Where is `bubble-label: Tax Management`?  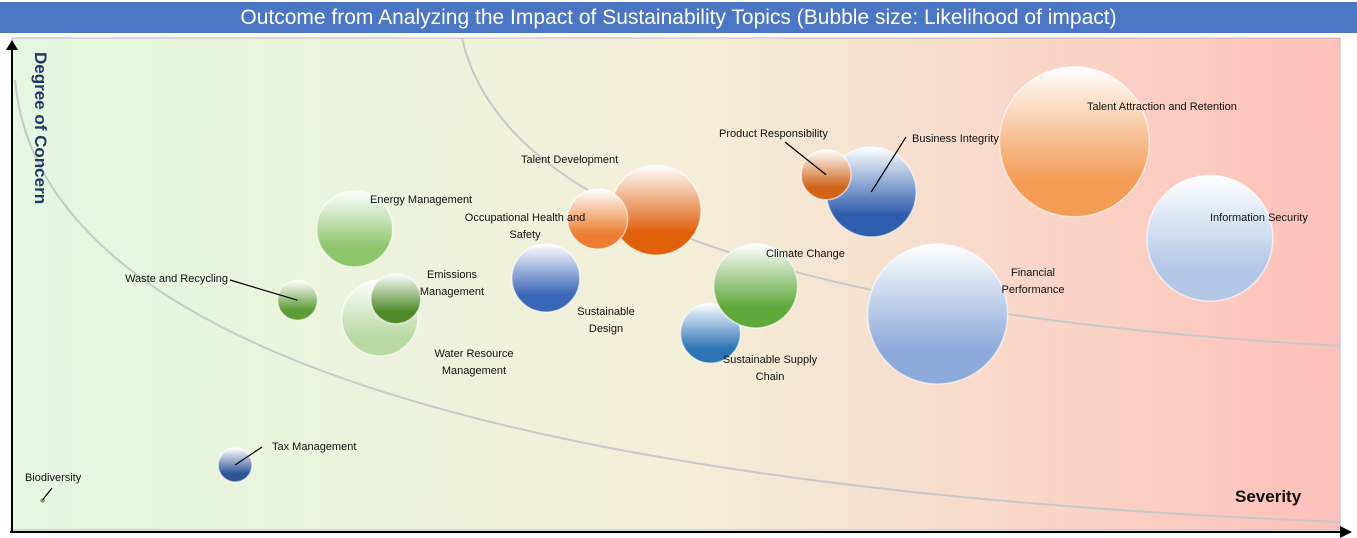
bubble-label: Tax Management is located at coordinates (314, 447).